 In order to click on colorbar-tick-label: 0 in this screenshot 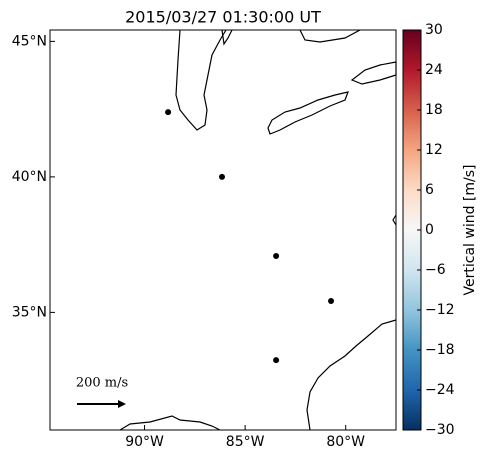, I will do `click(429, 230)`.